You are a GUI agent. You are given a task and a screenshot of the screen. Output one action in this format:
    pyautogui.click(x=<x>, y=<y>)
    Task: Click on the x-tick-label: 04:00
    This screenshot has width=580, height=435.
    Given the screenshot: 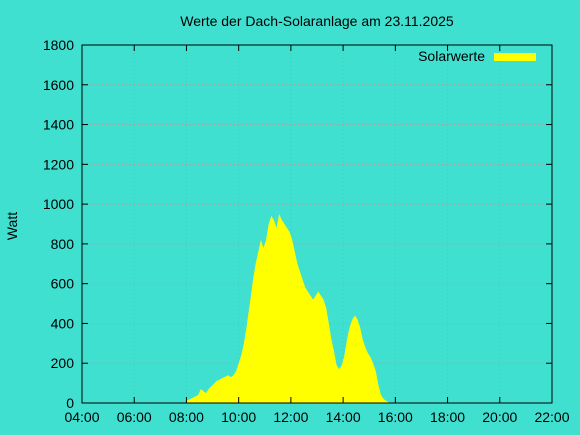 What is the action you would take?
    pyautogui.click(x=81, y=417)
    